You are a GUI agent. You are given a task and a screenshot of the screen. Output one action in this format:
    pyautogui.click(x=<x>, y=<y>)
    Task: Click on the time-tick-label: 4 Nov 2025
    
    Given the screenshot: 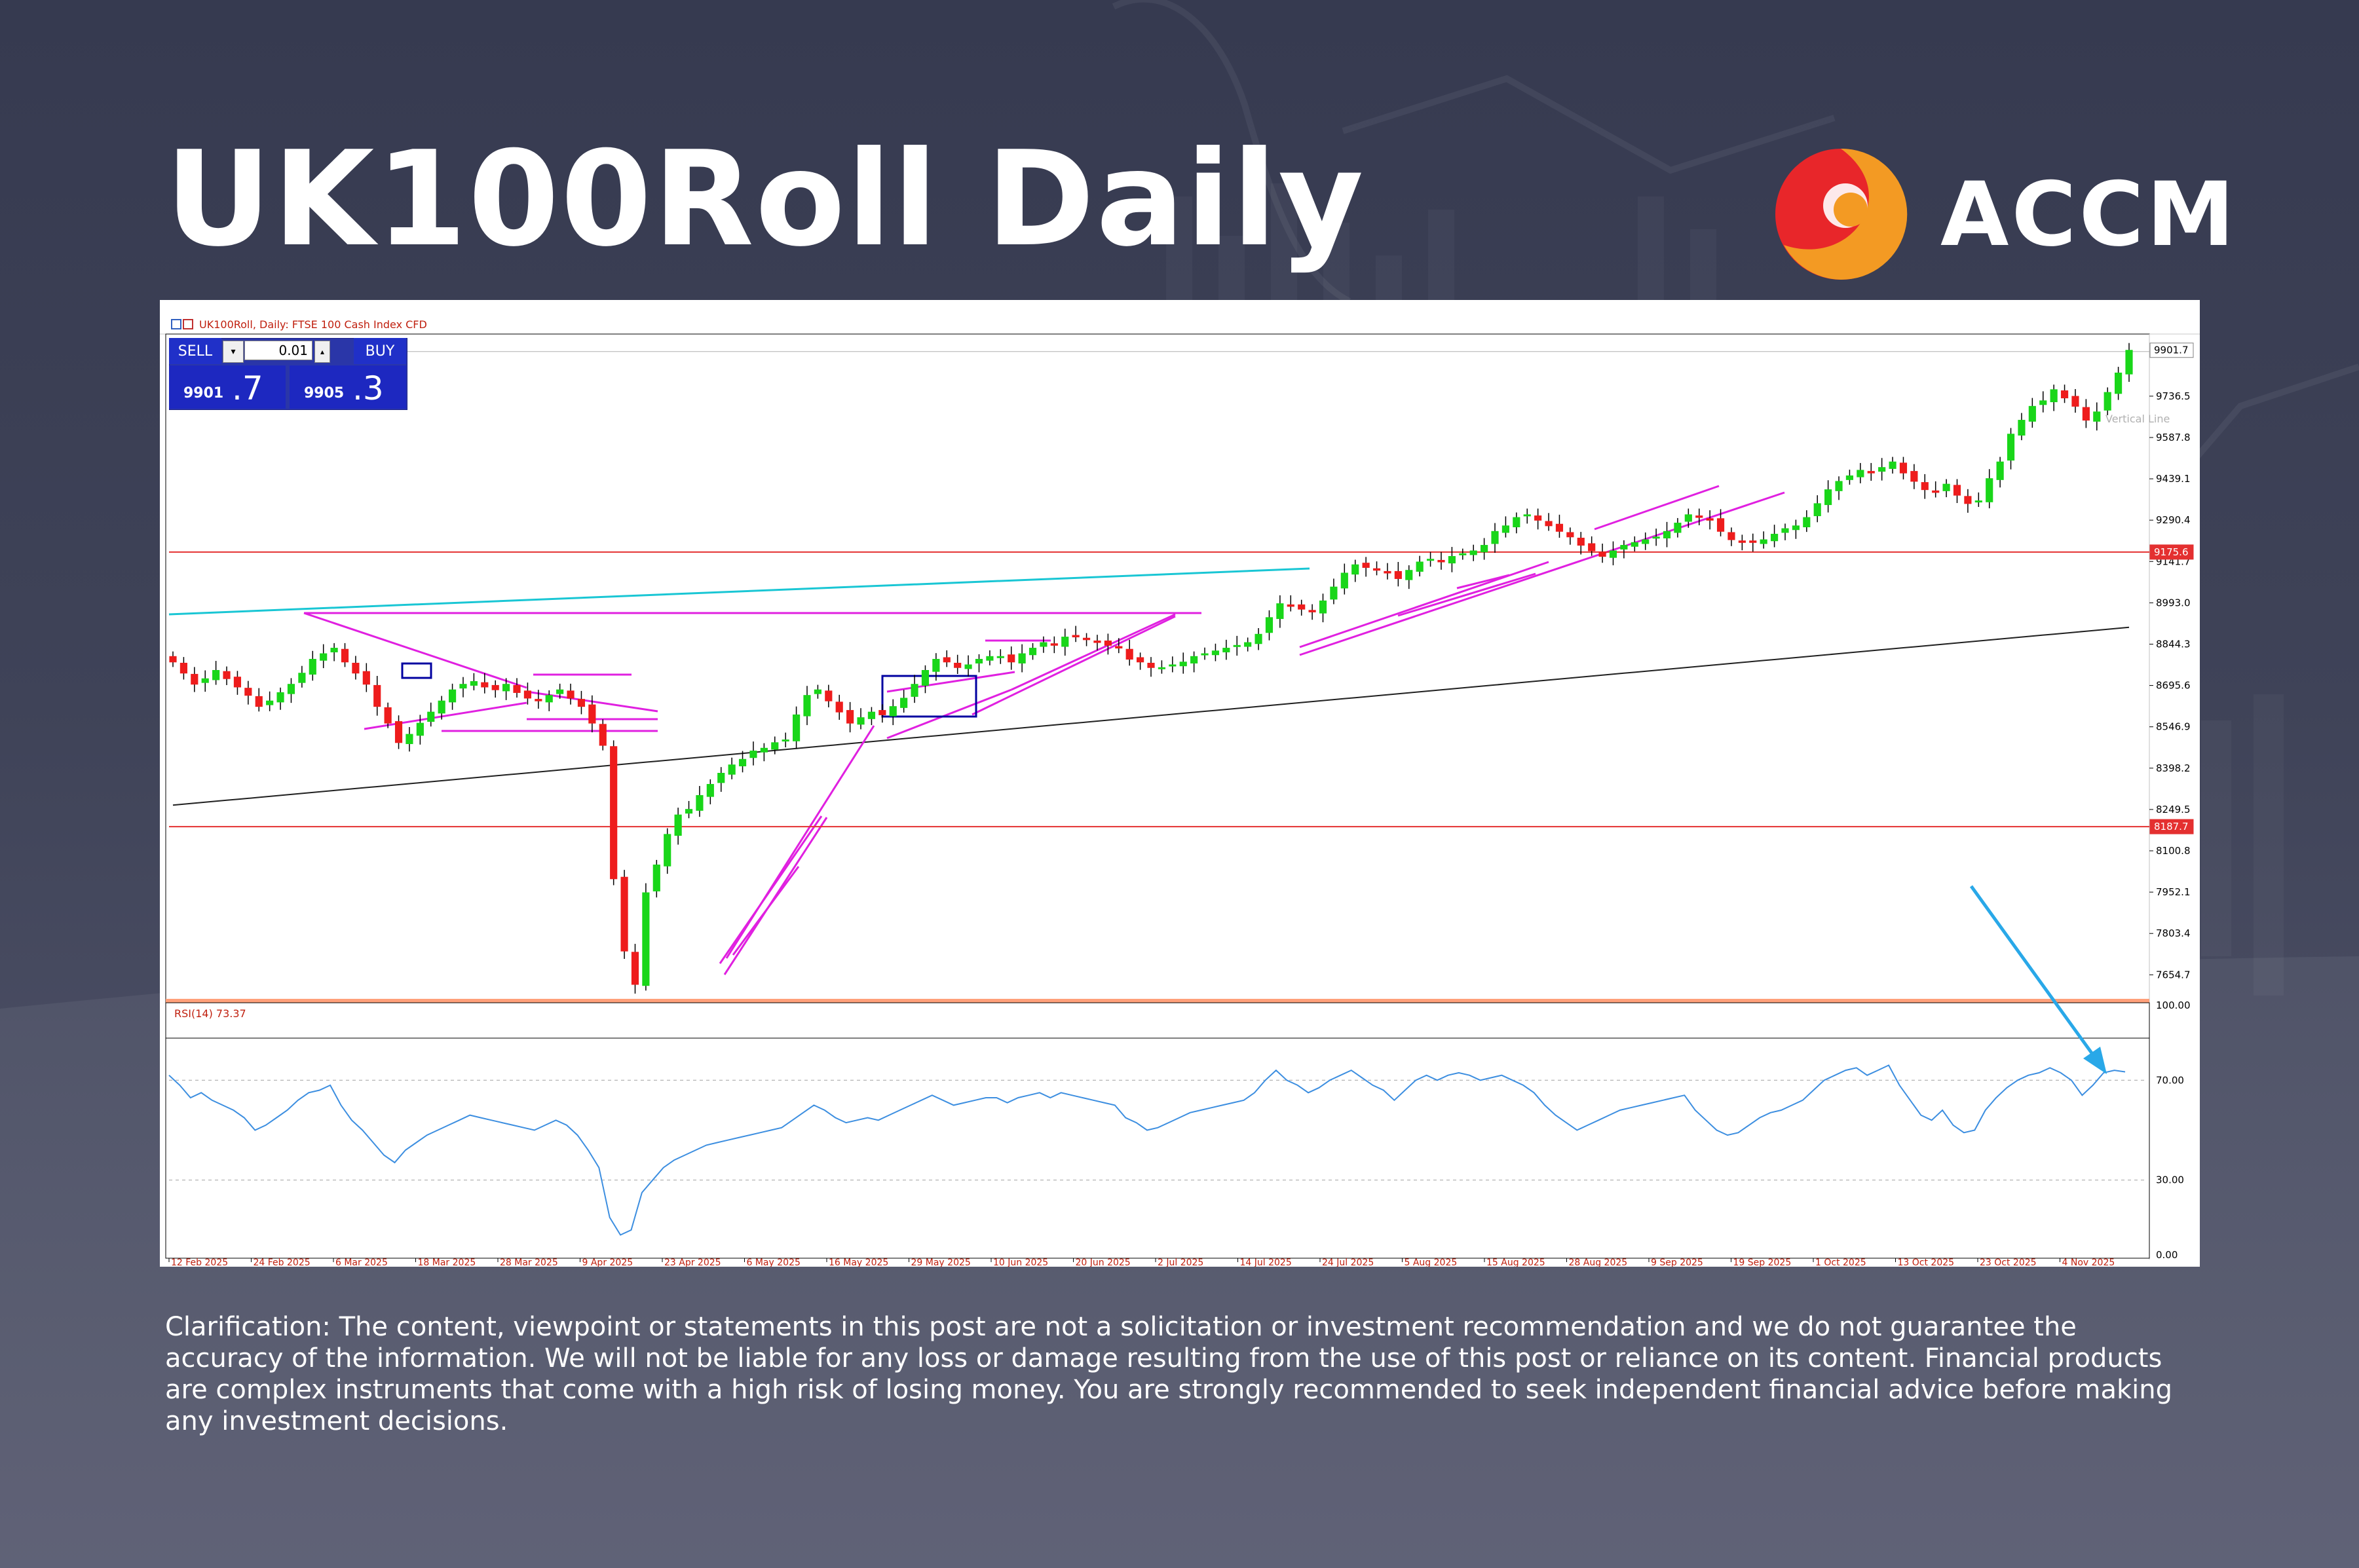 What is the action you would take?
    pyautogui.click(x=2088, y=1262)
    